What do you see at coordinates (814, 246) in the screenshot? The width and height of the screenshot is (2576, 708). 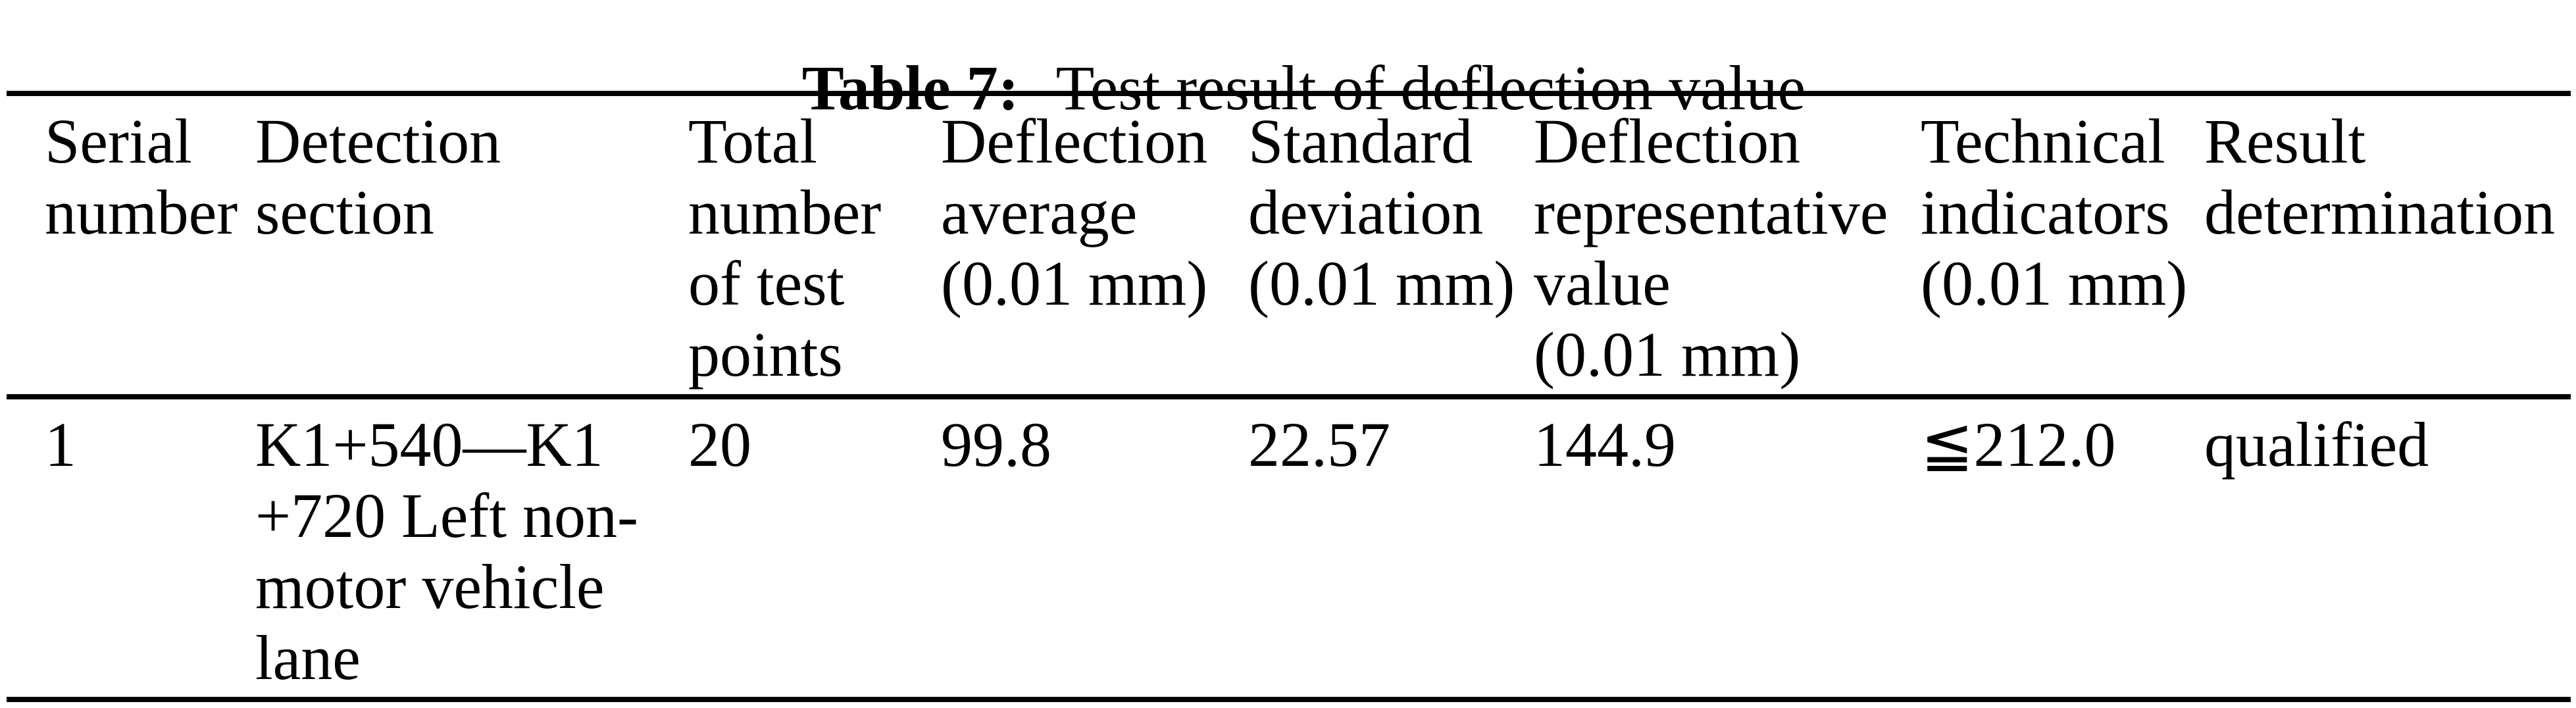 I see `col-header-total-test-points: Total number of test points` at bounding box center [814, 246].